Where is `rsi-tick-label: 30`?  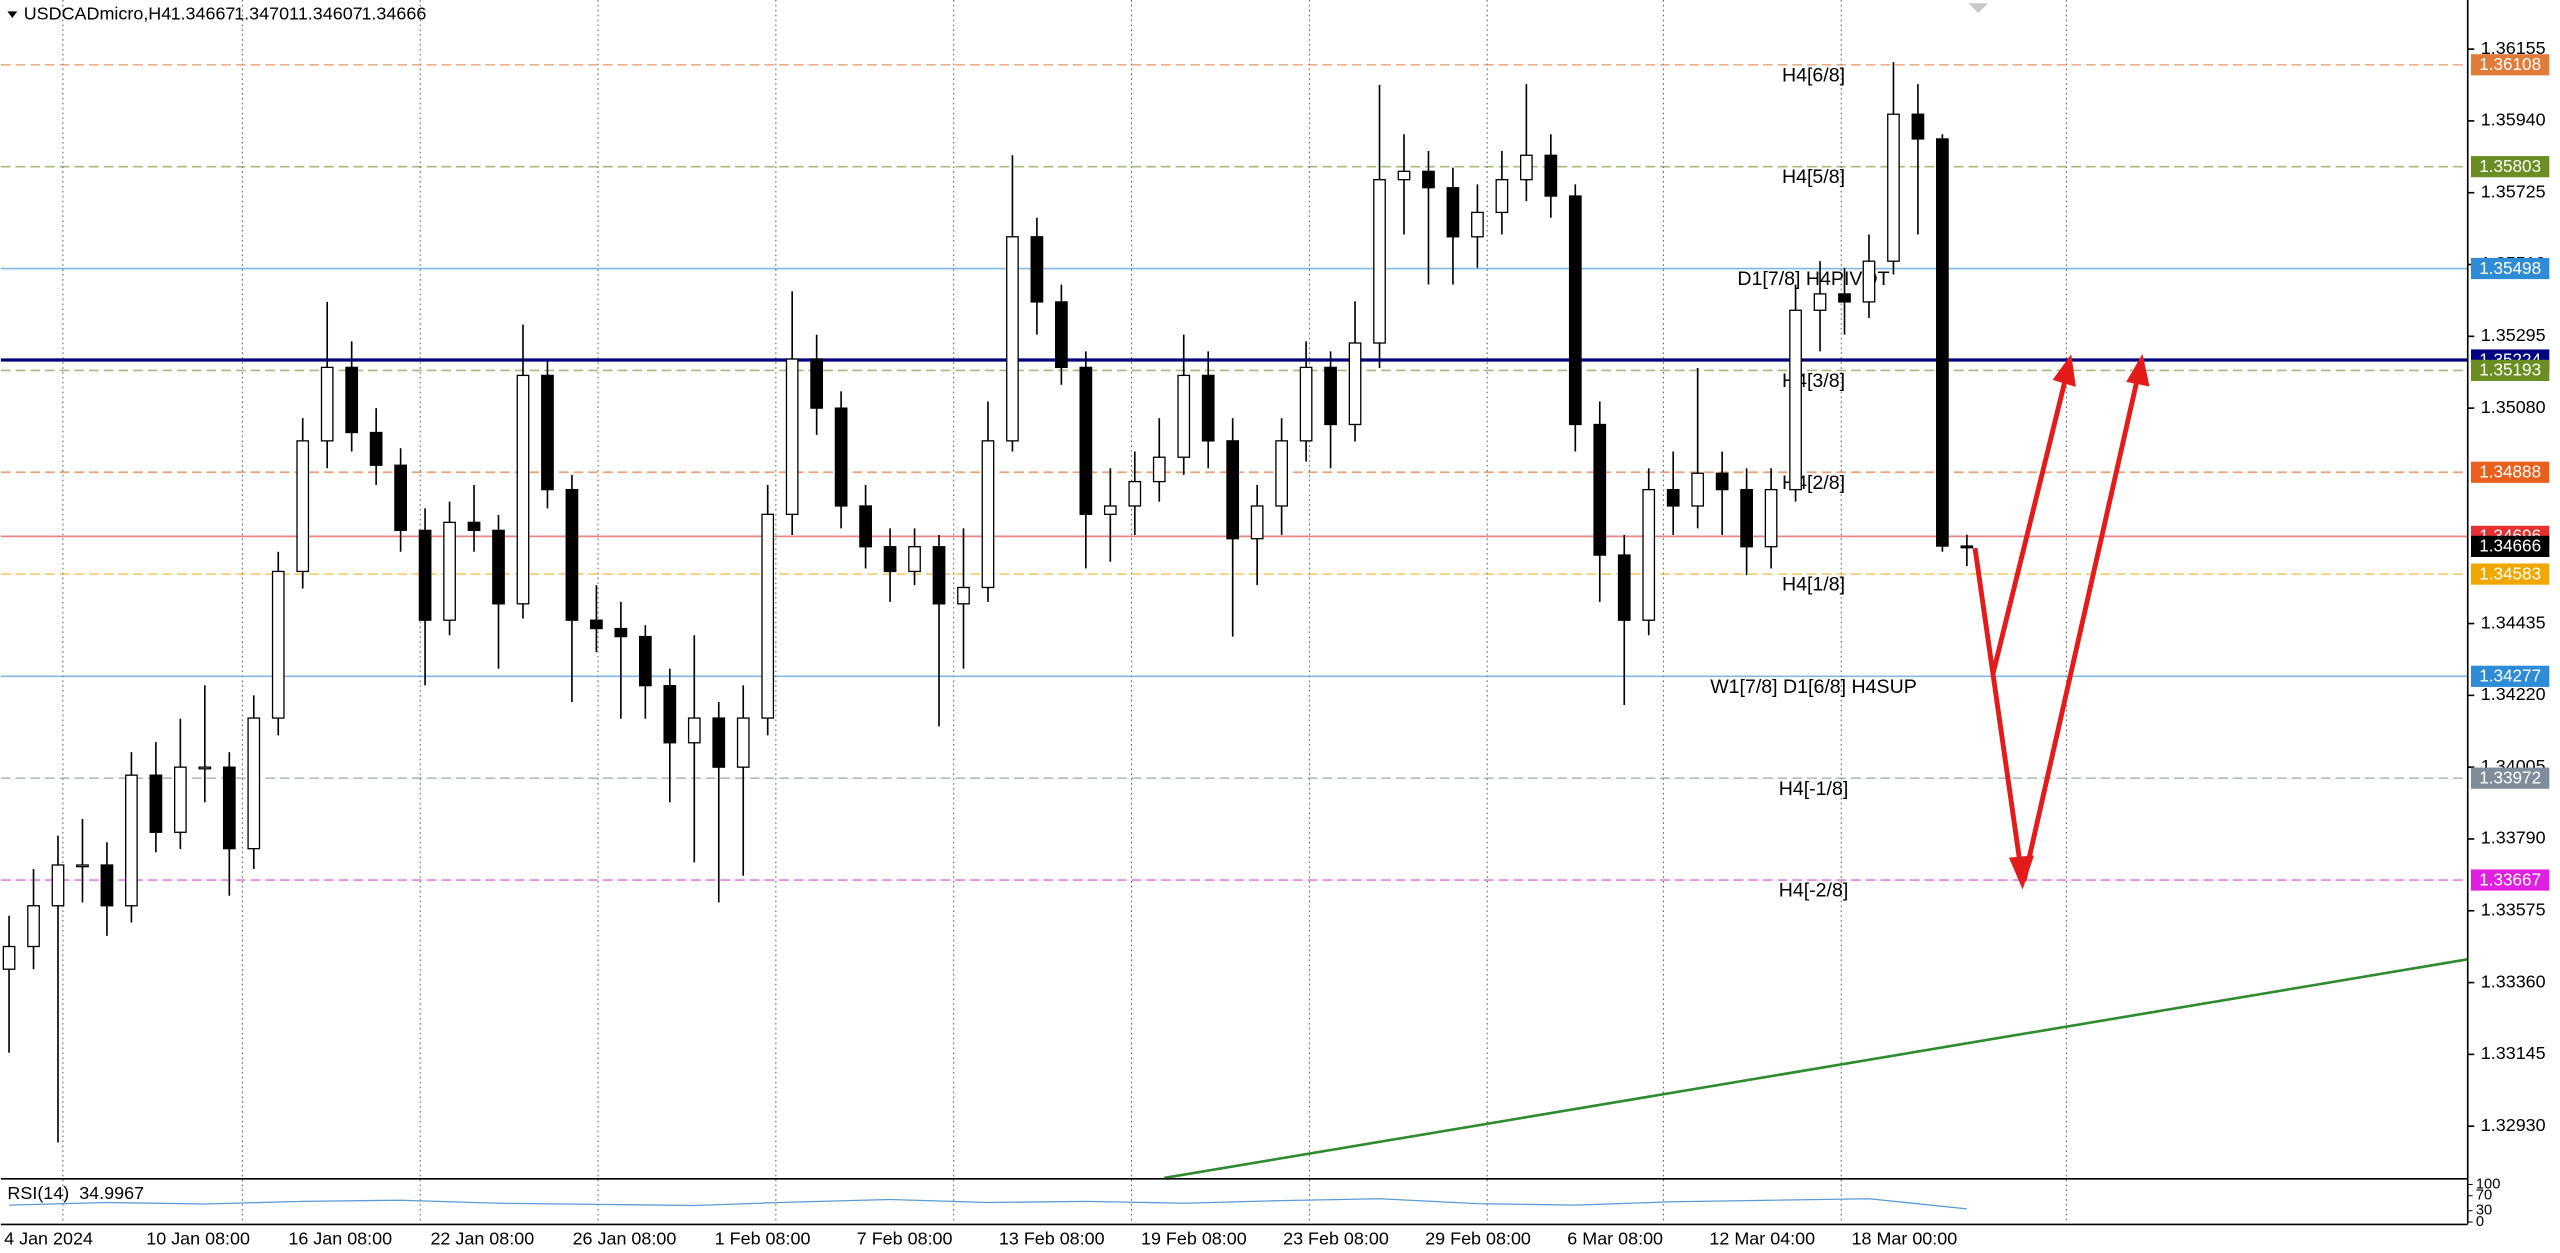
rsi-tick-label: 30 is located at coordinates (2484, 1211).